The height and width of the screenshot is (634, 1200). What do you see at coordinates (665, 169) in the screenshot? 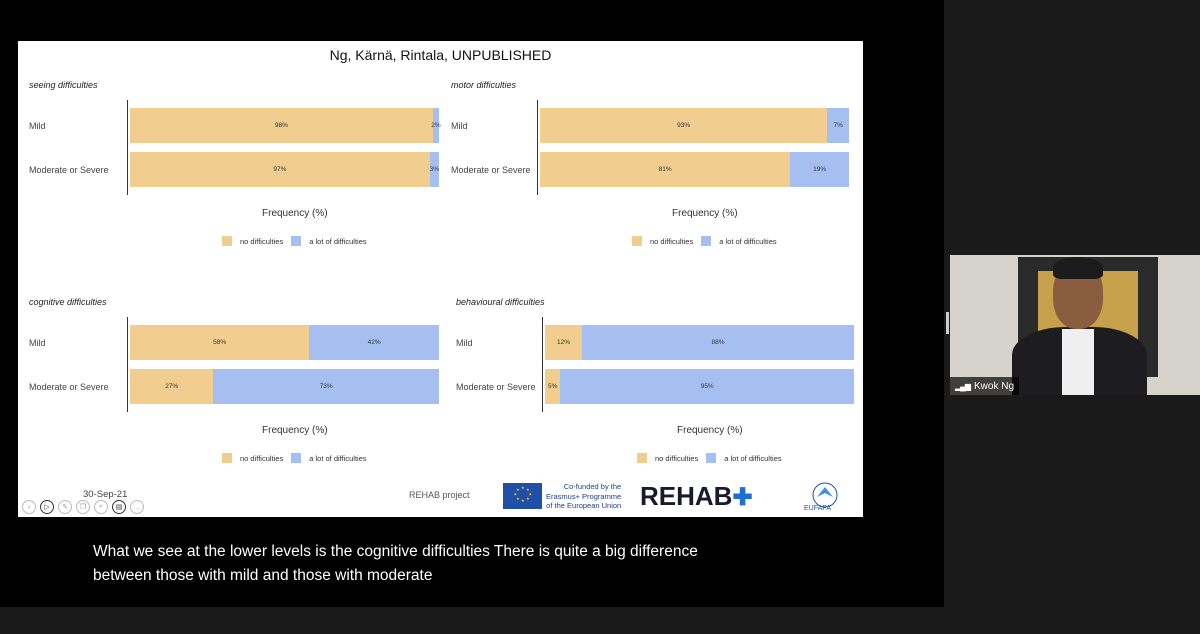
I see `bar-segment-no-difficulties: 81%` at bounding box center [665, 169].